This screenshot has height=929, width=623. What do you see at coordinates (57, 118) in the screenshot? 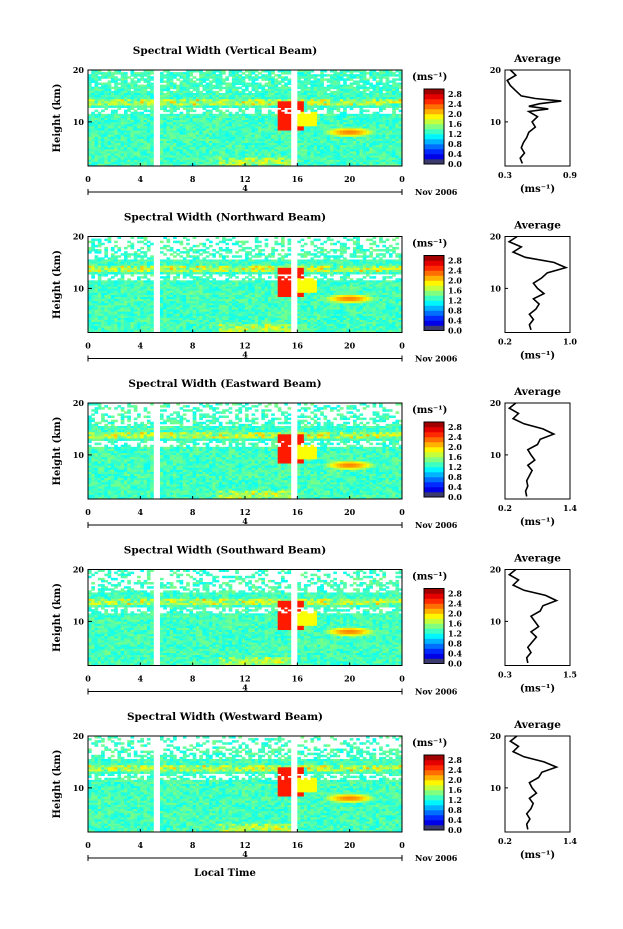
I see `y-axis-label: Height (km)` at bounding box center [57, 118].